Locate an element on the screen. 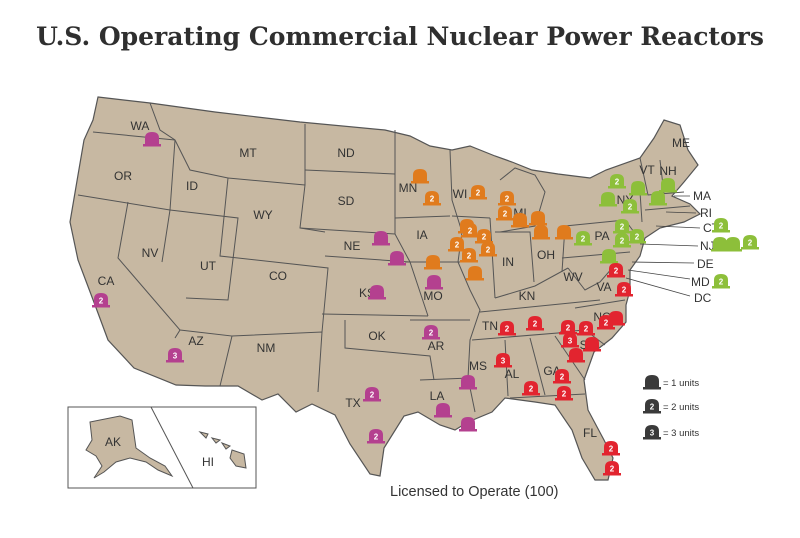  border-wa-or is located at coordinates (134, 136).